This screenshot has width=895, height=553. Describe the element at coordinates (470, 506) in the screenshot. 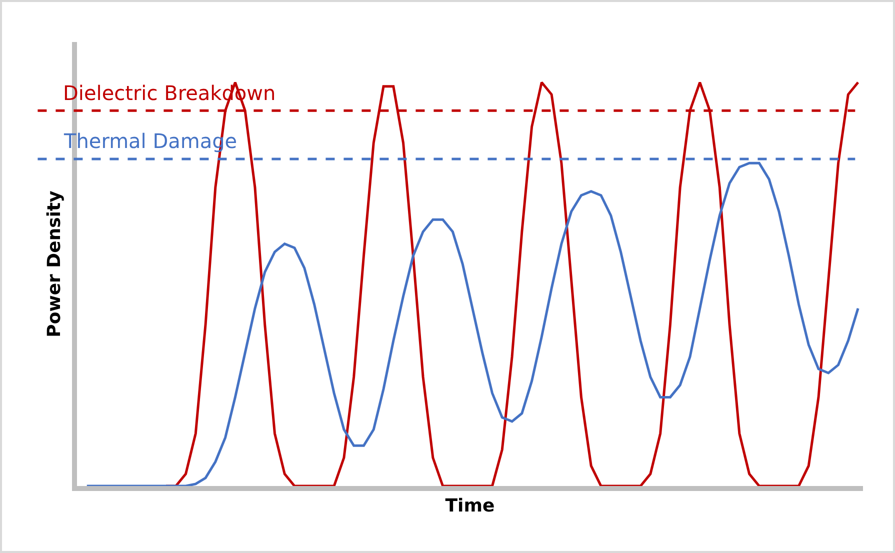

I see `x-axis-title: Time` at that location.